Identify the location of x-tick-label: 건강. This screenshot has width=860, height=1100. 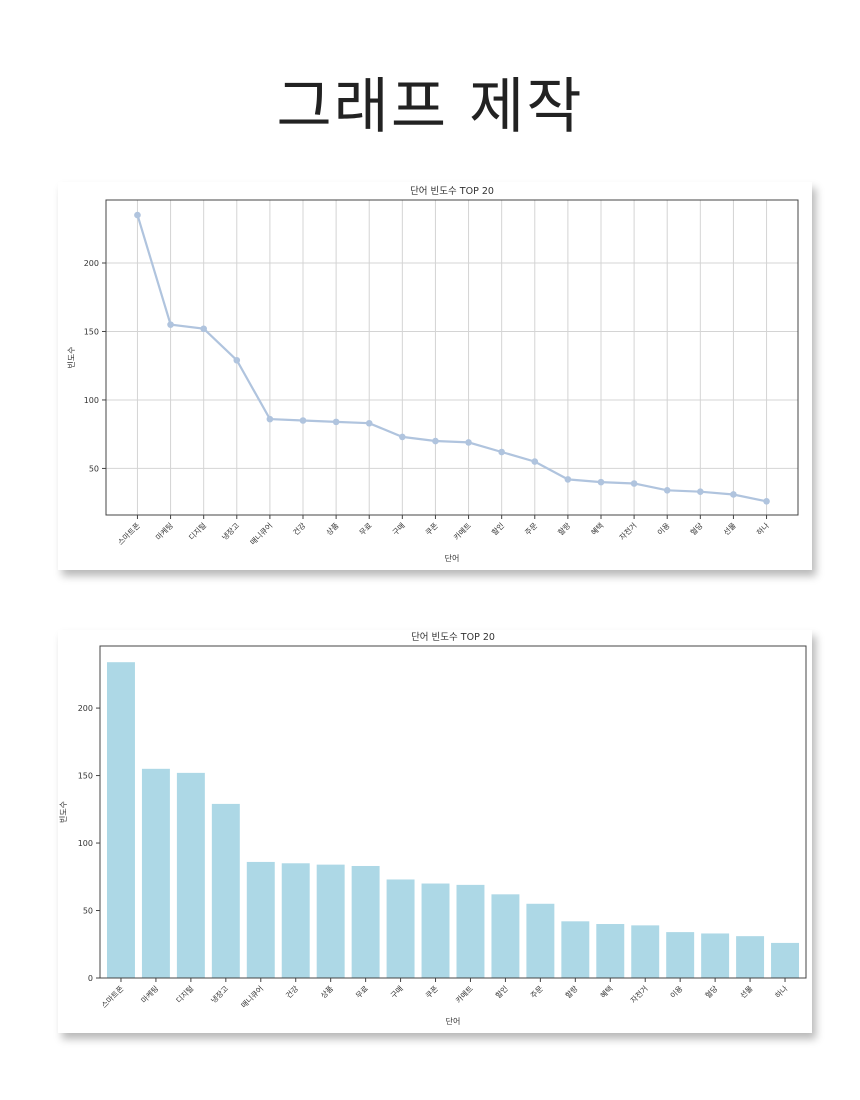
(291, 991).